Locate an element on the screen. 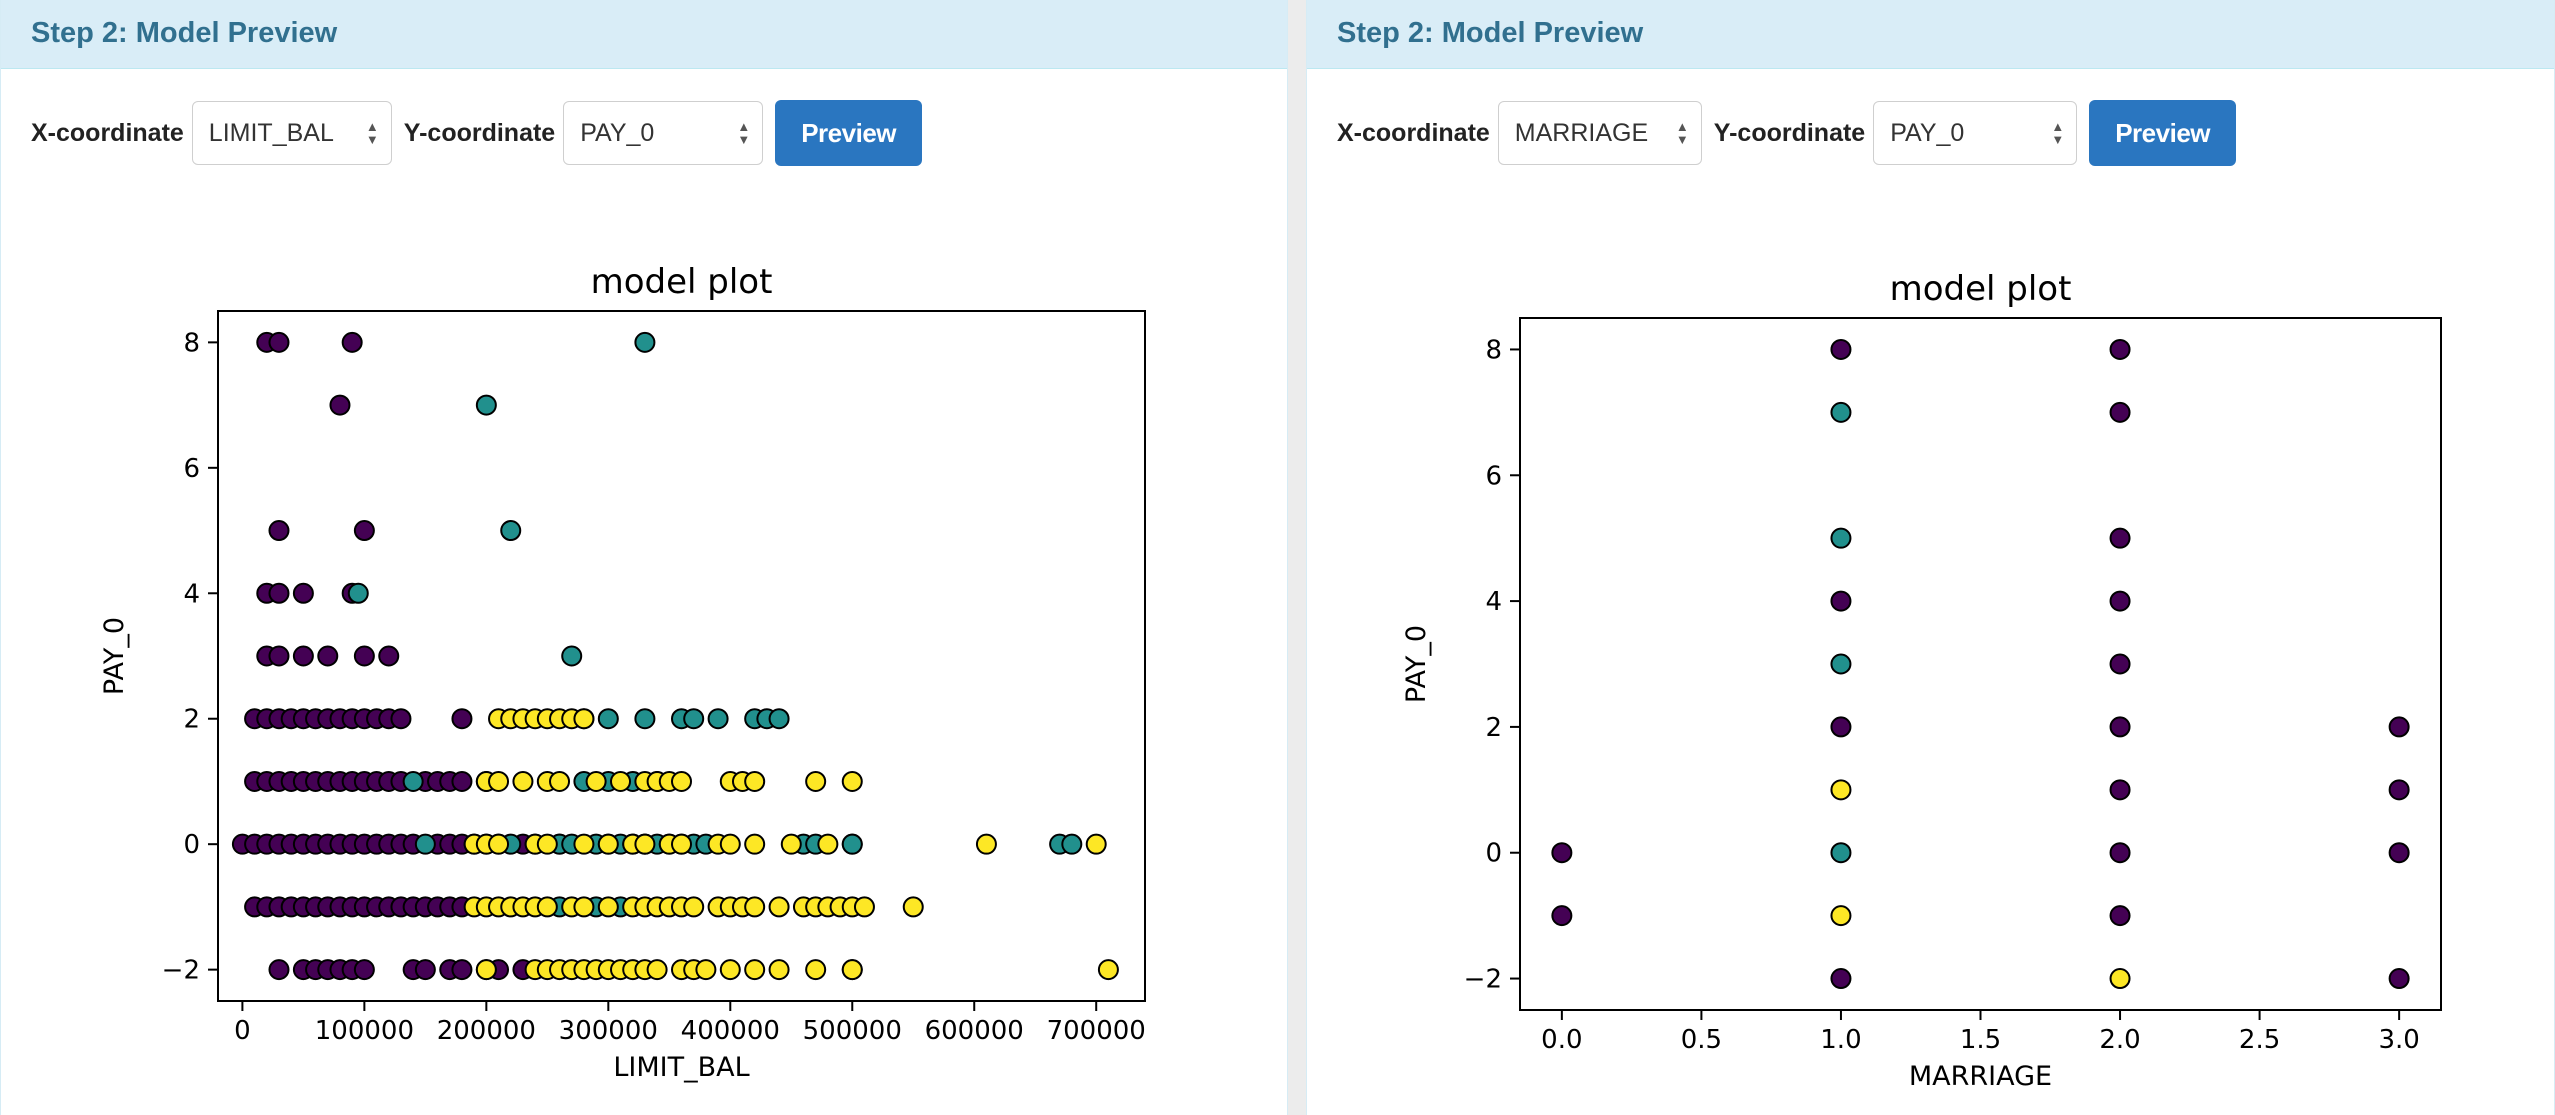 Image resolution: width=2555 pixels, height=1115 pixels. x-tick-label: 300000 is located at coordinates (608, 1031).